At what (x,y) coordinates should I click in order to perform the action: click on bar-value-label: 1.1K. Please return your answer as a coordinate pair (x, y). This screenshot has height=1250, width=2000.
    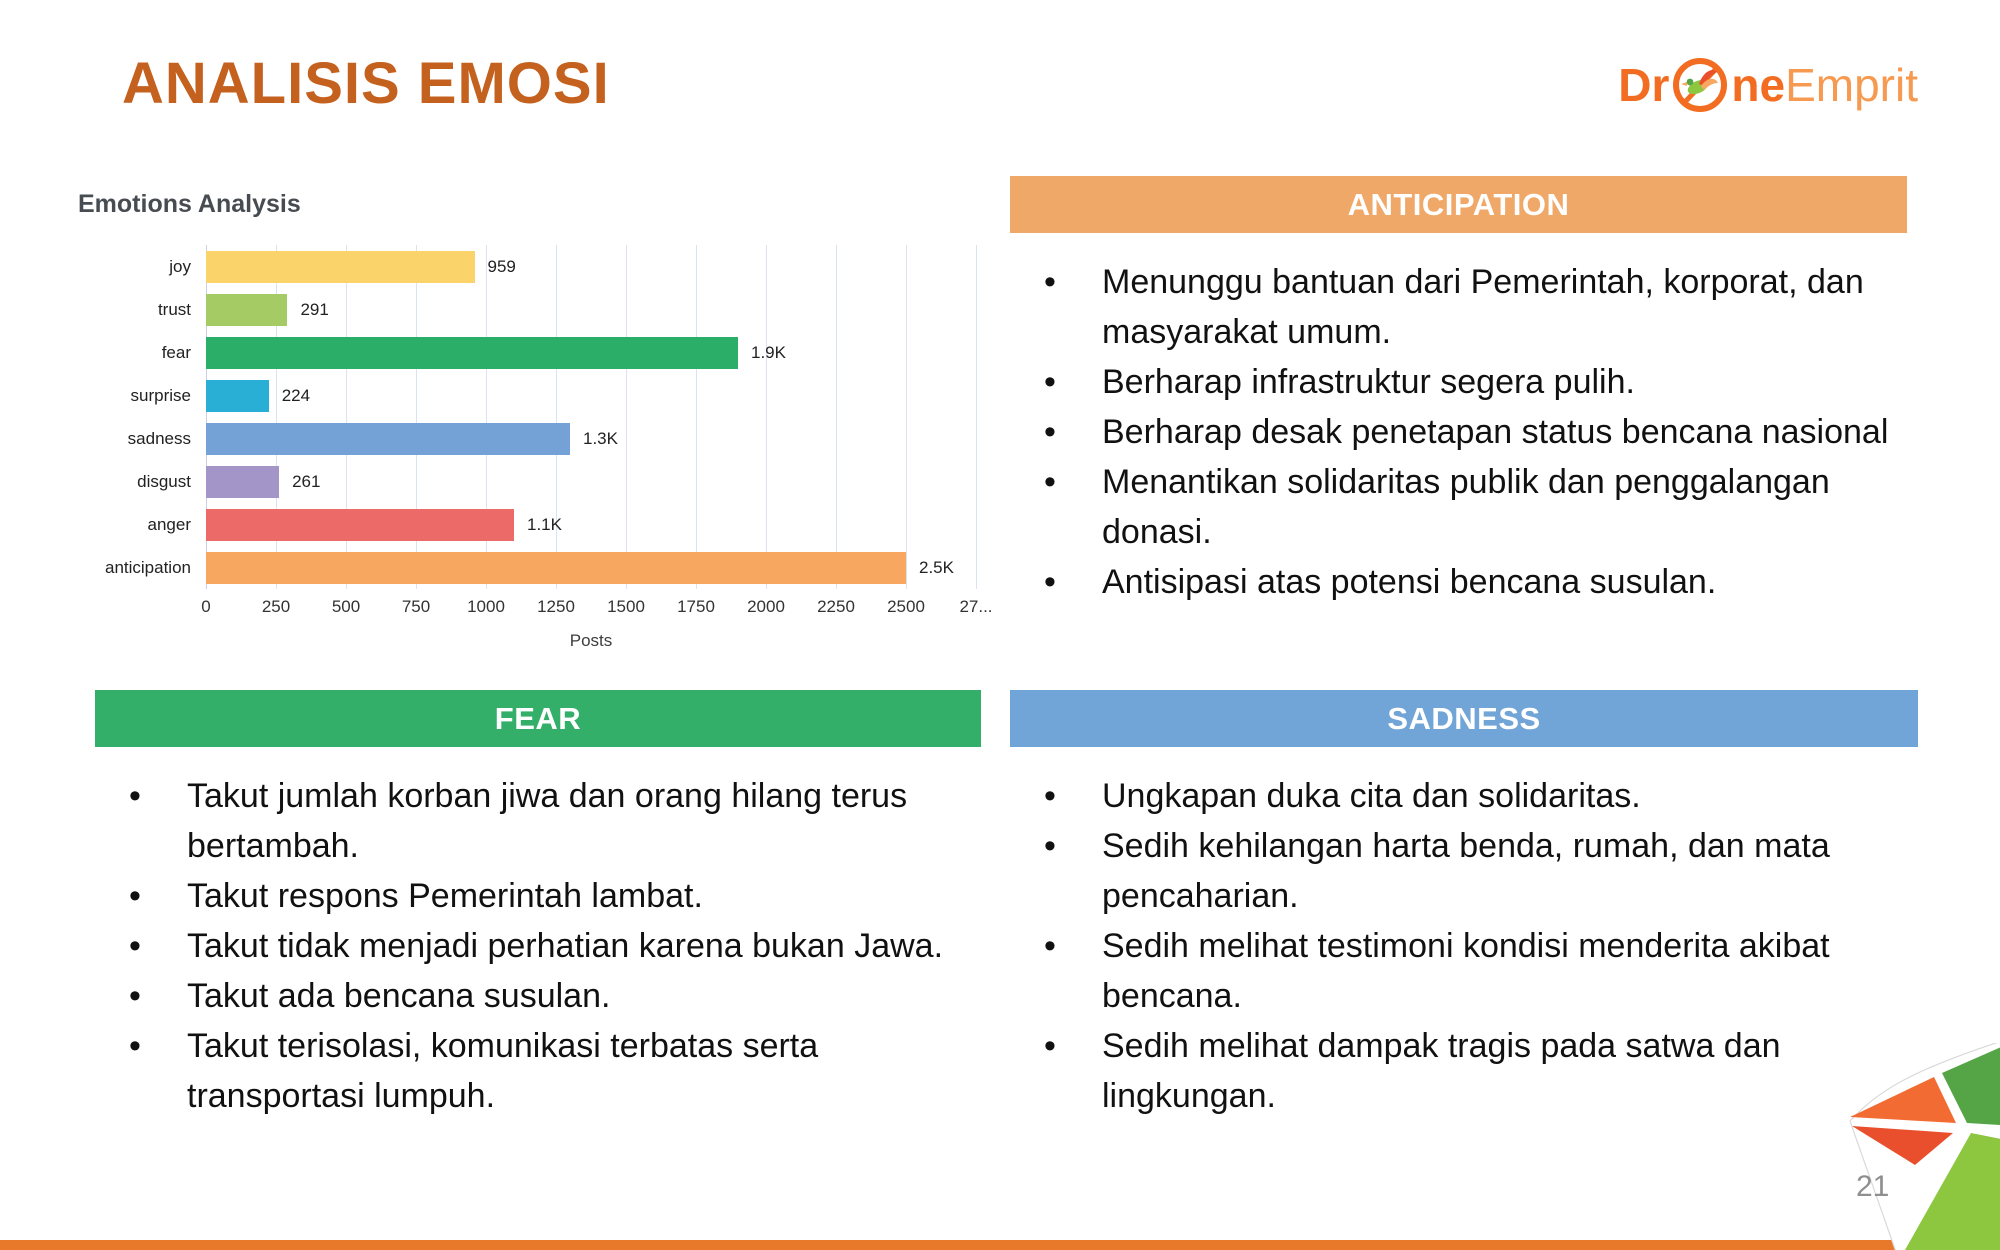
    Looking at the image, I should click on (544, 524).